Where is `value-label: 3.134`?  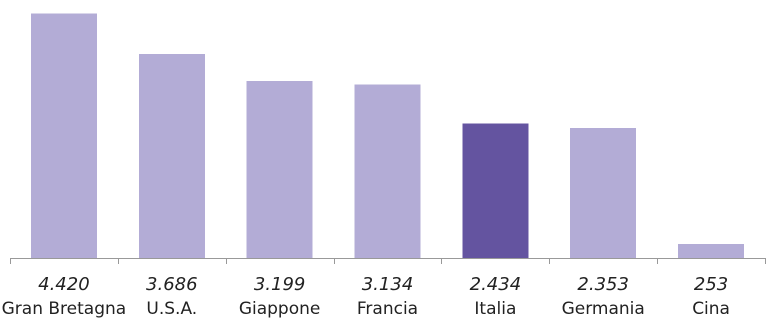
value-label: 3.134 is located at coordinates (388, 284).